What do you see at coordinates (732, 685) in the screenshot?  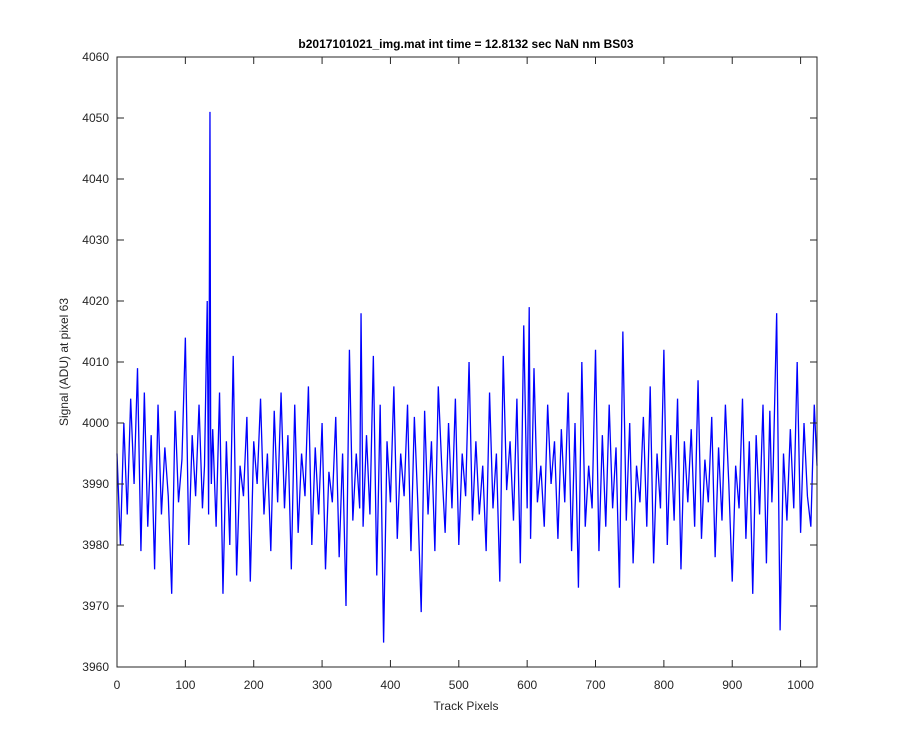 I see `x-tick-label: 900` at bounding box center [732, 685].